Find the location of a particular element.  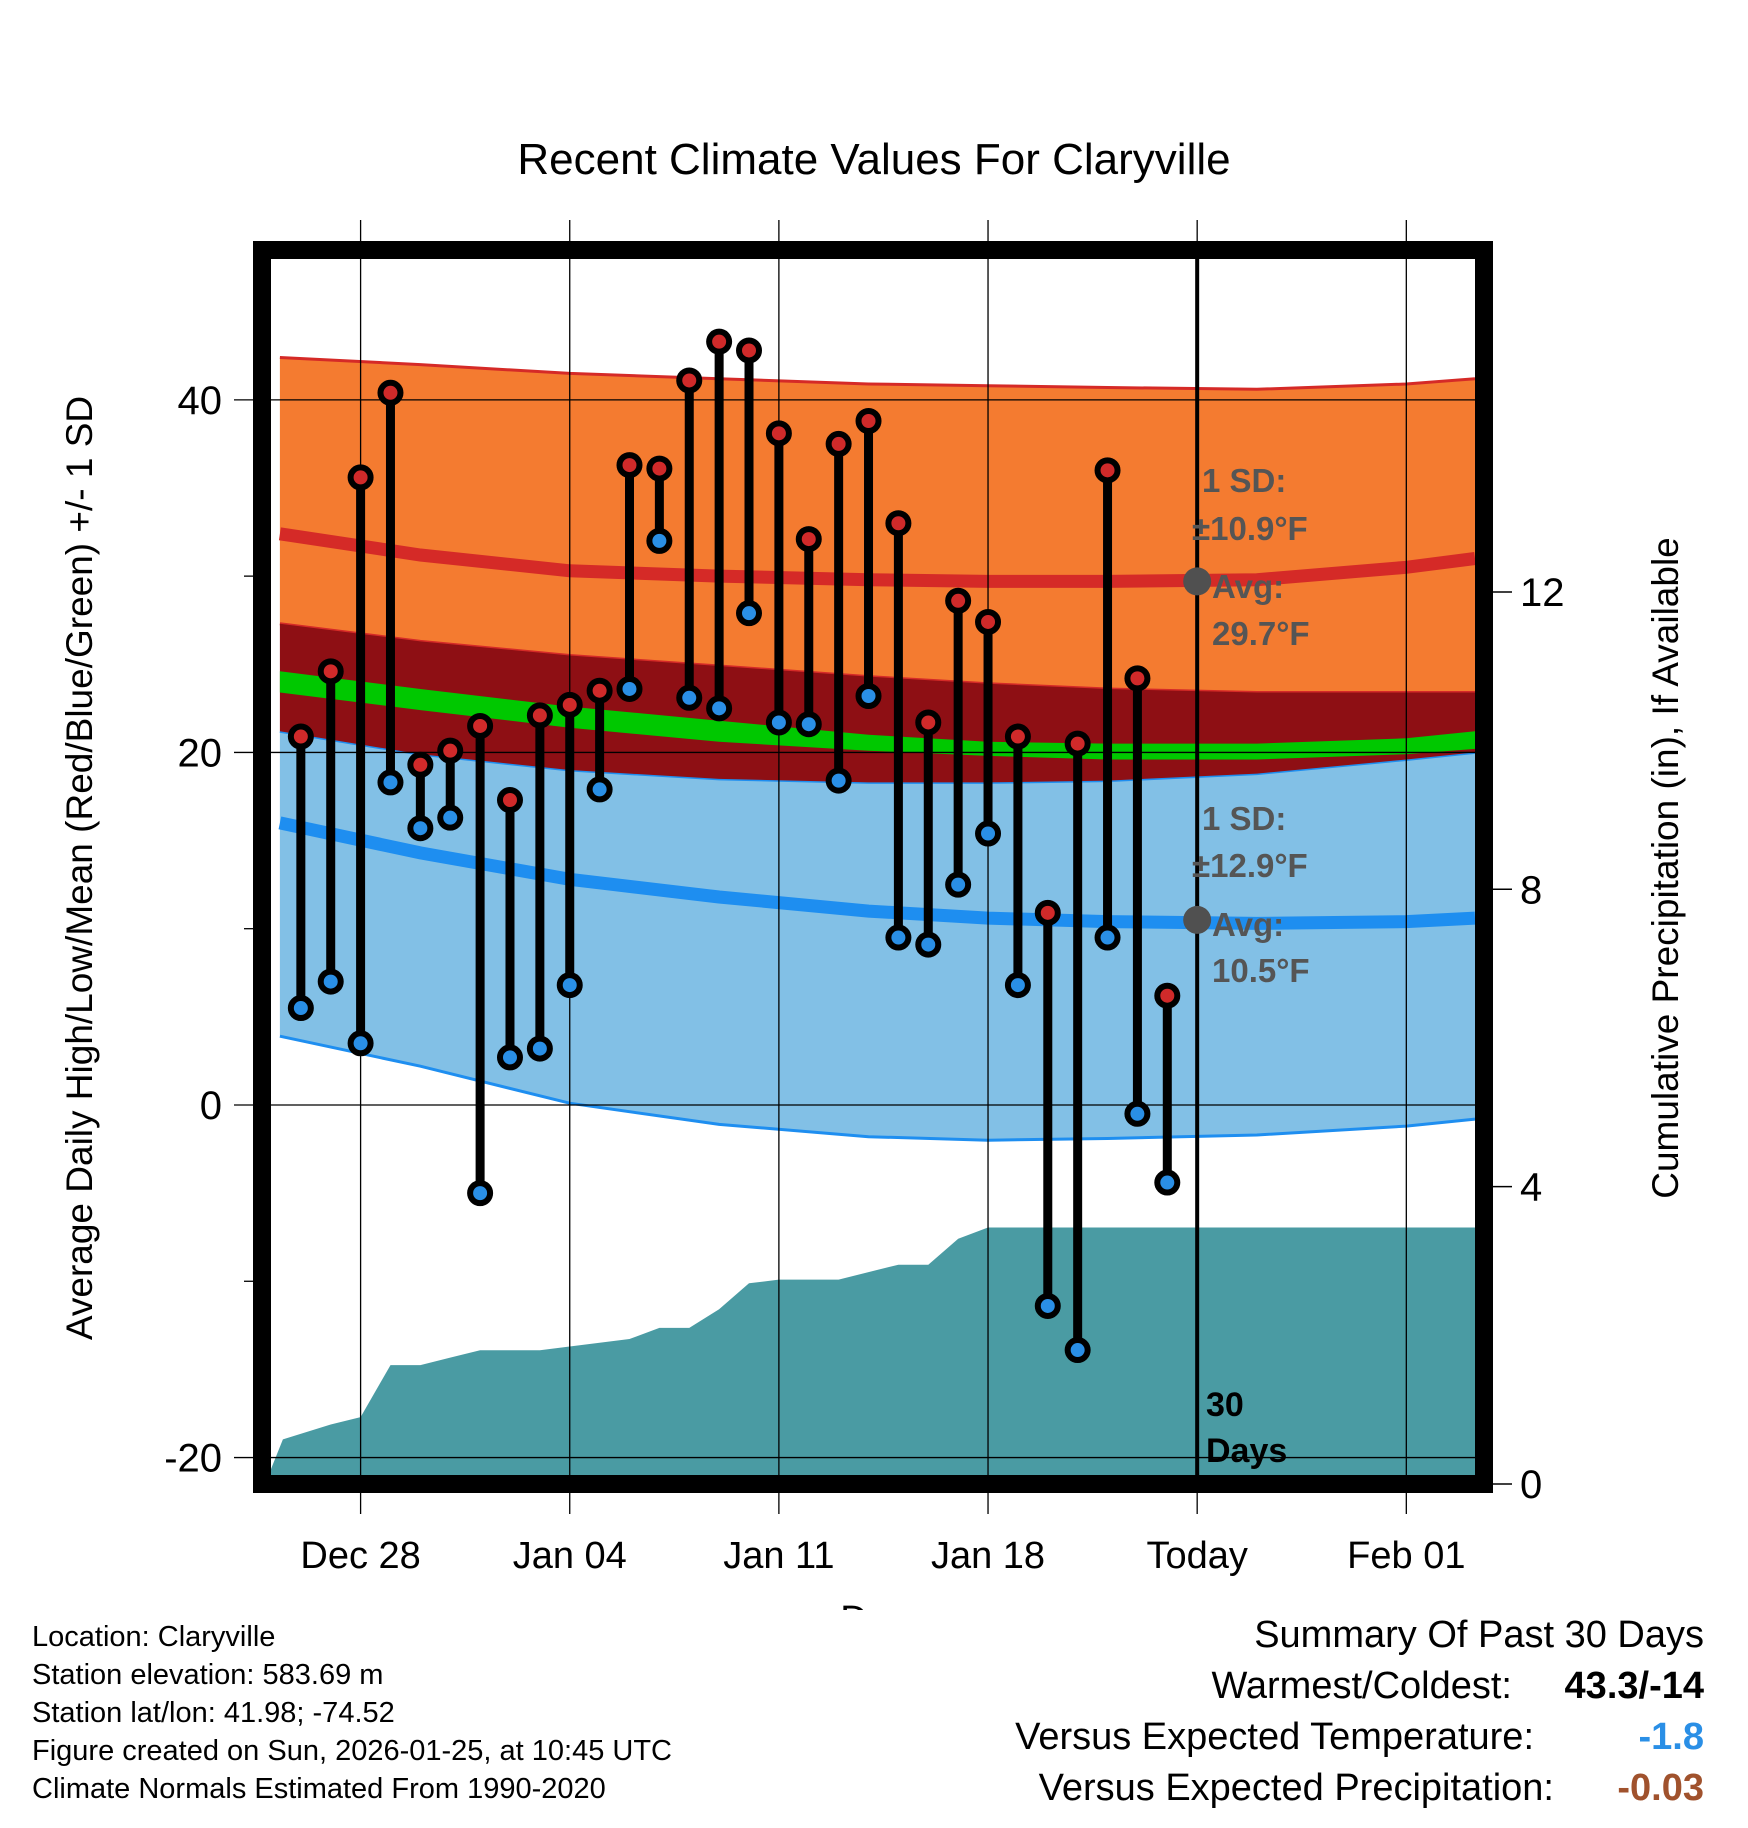

low-sd-band-lower-edge is located at coordinates (877, 1088).